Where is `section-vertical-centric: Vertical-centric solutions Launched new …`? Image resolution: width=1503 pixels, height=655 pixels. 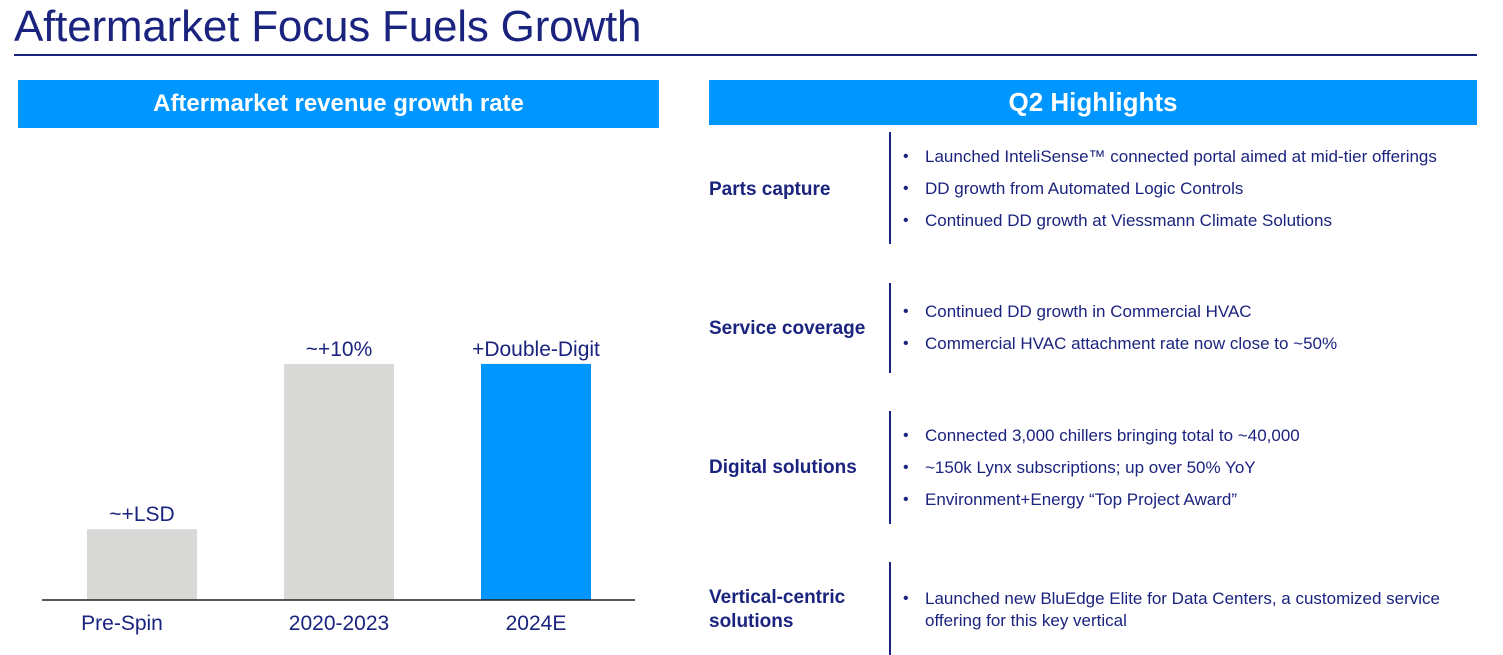
section-vertical-centric: Vertical-centric solutions Launched new … is located at coordinates (1104, 608).